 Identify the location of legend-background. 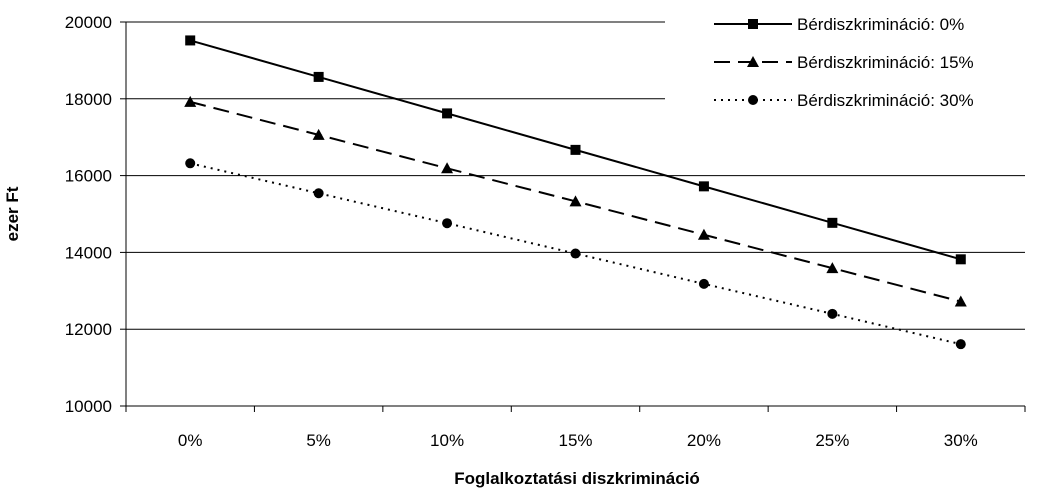
(856, 68).